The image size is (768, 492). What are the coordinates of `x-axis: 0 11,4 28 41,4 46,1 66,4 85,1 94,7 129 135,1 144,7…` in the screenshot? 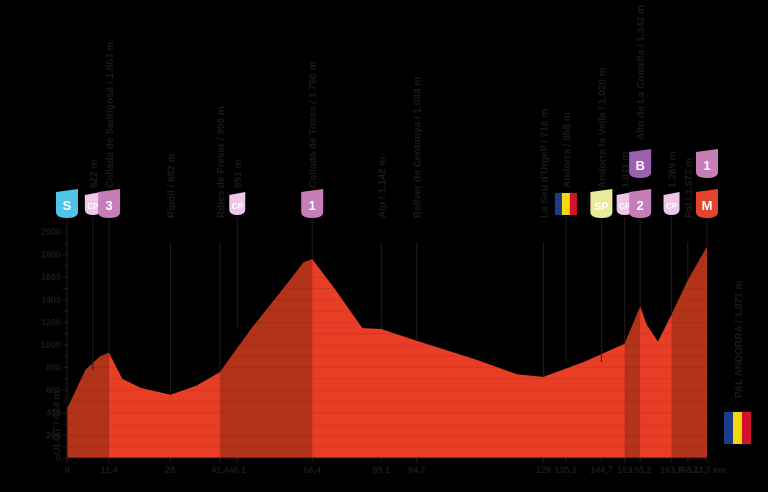 It's located at (395, 466).